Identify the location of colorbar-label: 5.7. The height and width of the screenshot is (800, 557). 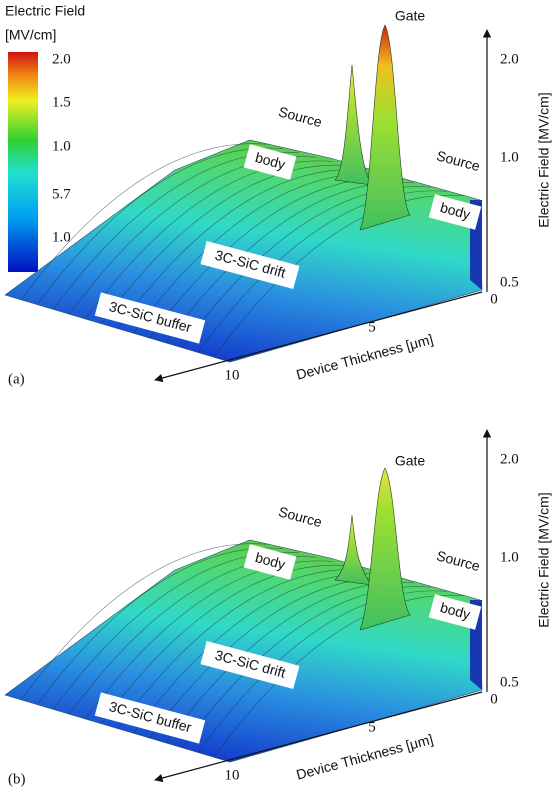
(61, 194).